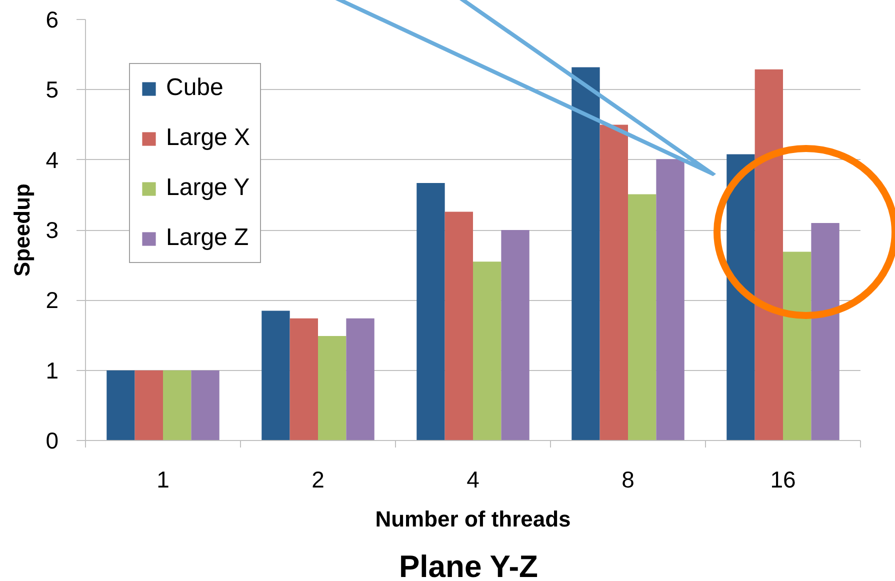 The width and height of the screenshot is (895, 581). I want to click on legend-label: Large Y, so click(208, 188).